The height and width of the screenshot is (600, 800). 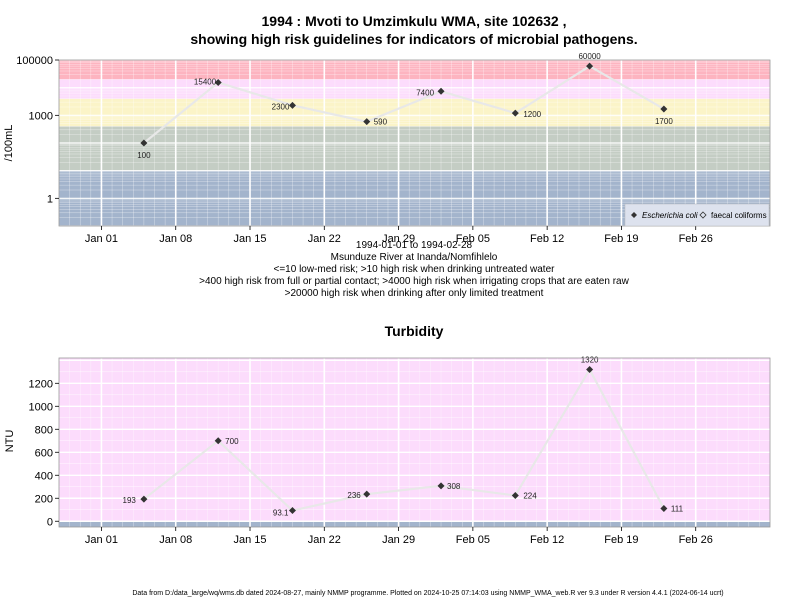 I want to click on y-tick-label: 400, so click(x=44, y=476).